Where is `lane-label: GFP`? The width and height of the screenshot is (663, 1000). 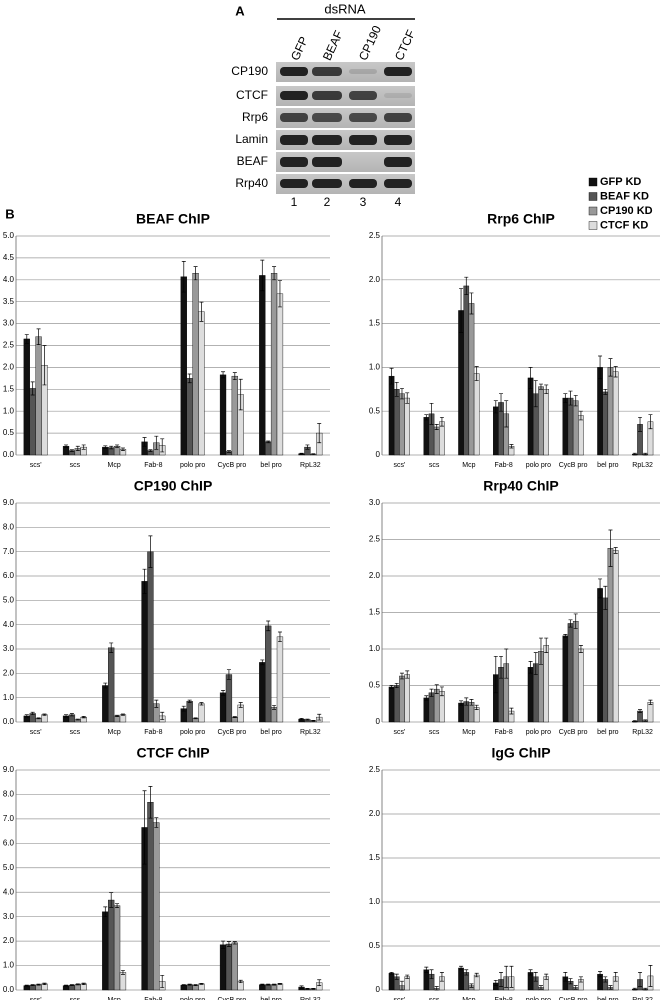 lane-label: GFP is located at coordinates (299, 48).